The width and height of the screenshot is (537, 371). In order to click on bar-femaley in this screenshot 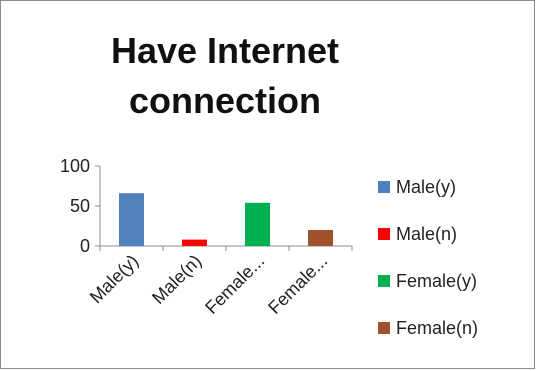, I will do `click(257, 224)`.